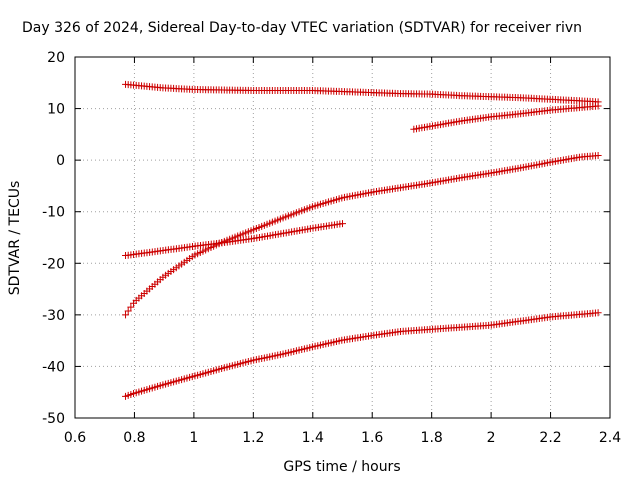  What do you see at coordinates (491, 438) in the screenshot?
I see `x-tick-label: 2` at bounding box center [491, 438].